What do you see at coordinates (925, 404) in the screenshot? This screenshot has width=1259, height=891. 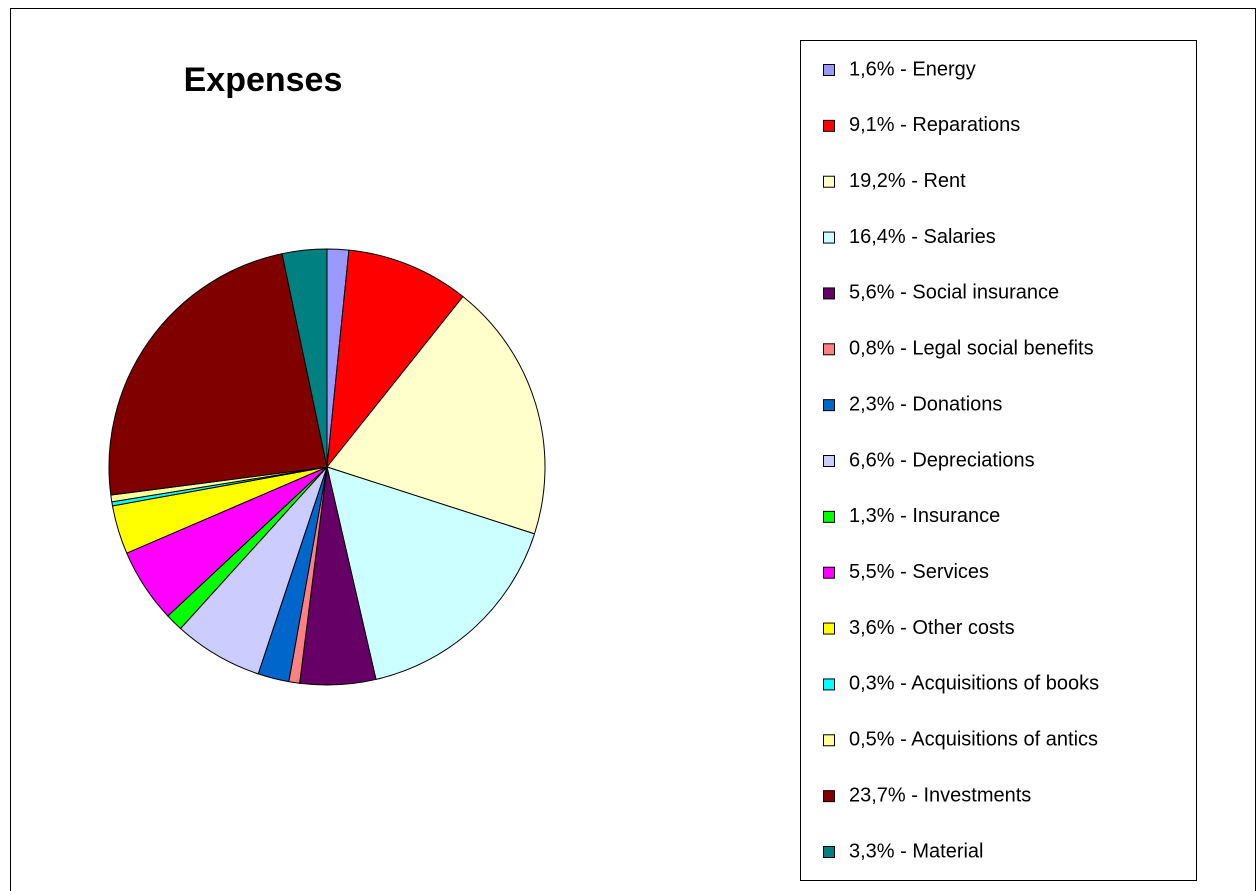 I see `legend-label: 2,3% - Donations` at bounding box center [925, 404].